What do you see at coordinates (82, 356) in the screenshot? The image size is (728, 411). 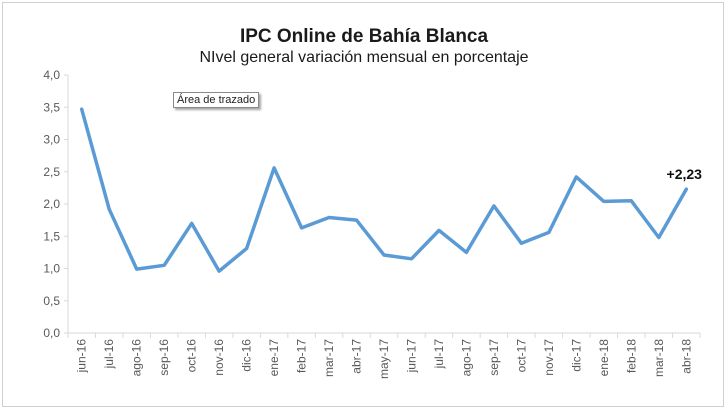 I see `x-tick-label: jun-16` at bounding box center [82, 356].